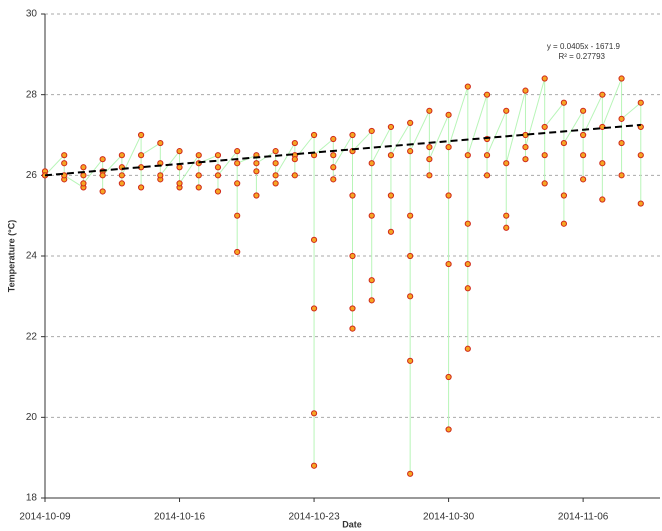 Image resolution: width=662 pixels, height=531 pixels. Describe the element at coordinates (584, 46) in the screenshot. I see `equation: y = 0.0405x - 1671.9` at that location.